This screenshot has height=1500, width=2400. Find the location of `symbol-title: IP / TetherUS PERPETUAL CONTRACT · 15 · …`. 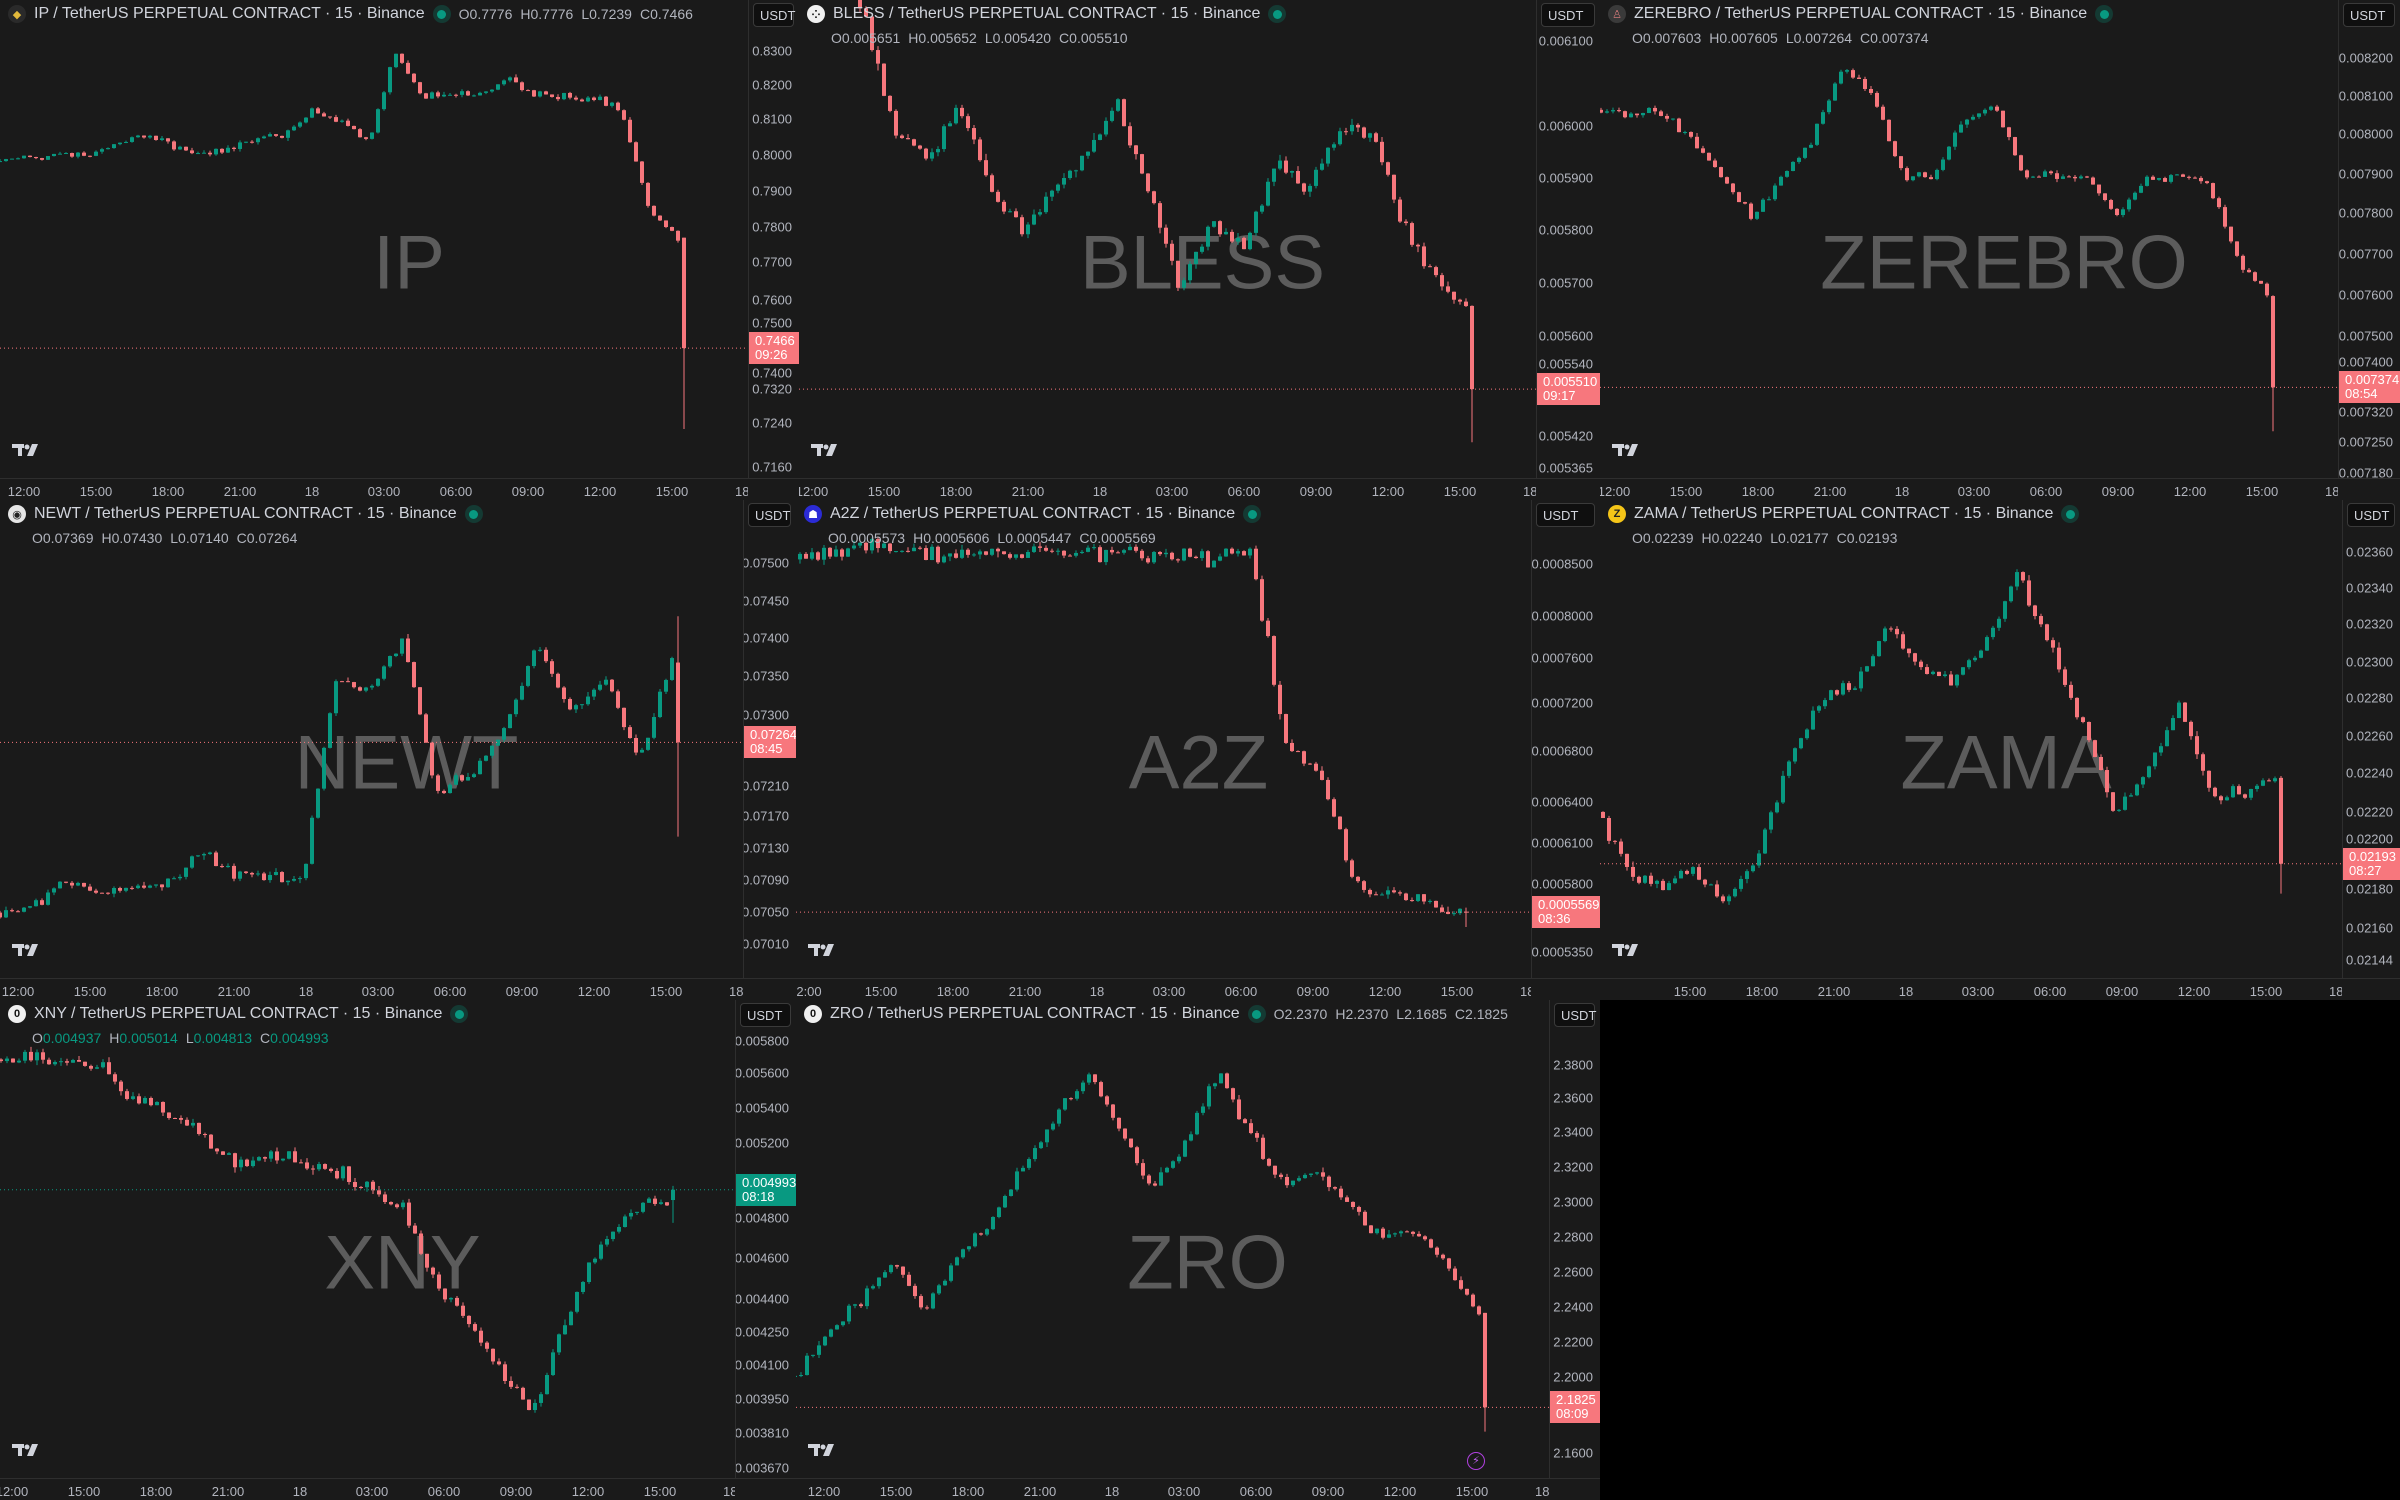

symbol-title: IP / TetherUS PERPETUAL CONTRACT · 15 · … is located at coordinates (229, 13).